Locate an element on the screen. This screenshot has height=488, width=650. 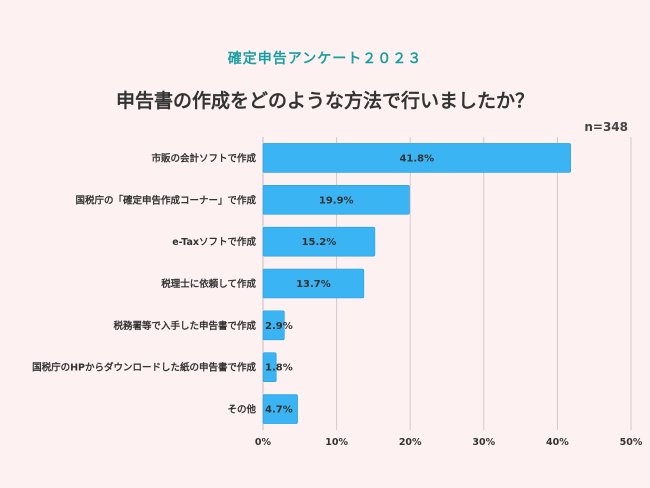
sample-size-label: n=348 is located at coordinates (606, 127).